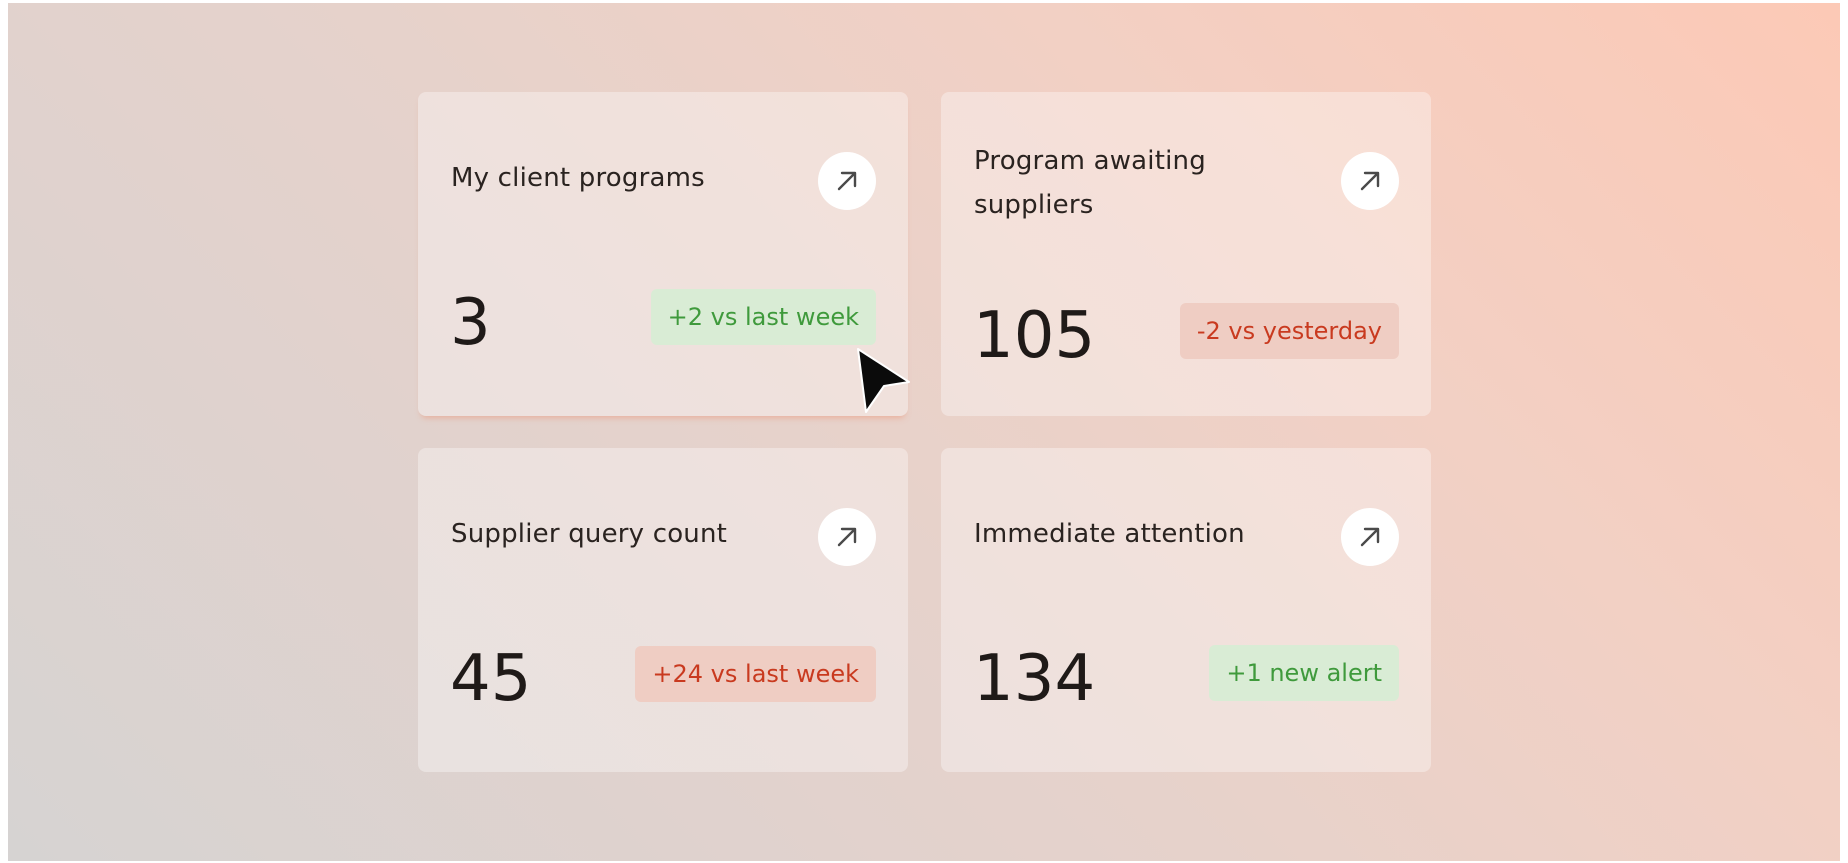  What do you see at coordinates (1090, 183) in the screenshot?
I see `card-title: Program awaiting suppliers` at bounding box center [1090, 183].